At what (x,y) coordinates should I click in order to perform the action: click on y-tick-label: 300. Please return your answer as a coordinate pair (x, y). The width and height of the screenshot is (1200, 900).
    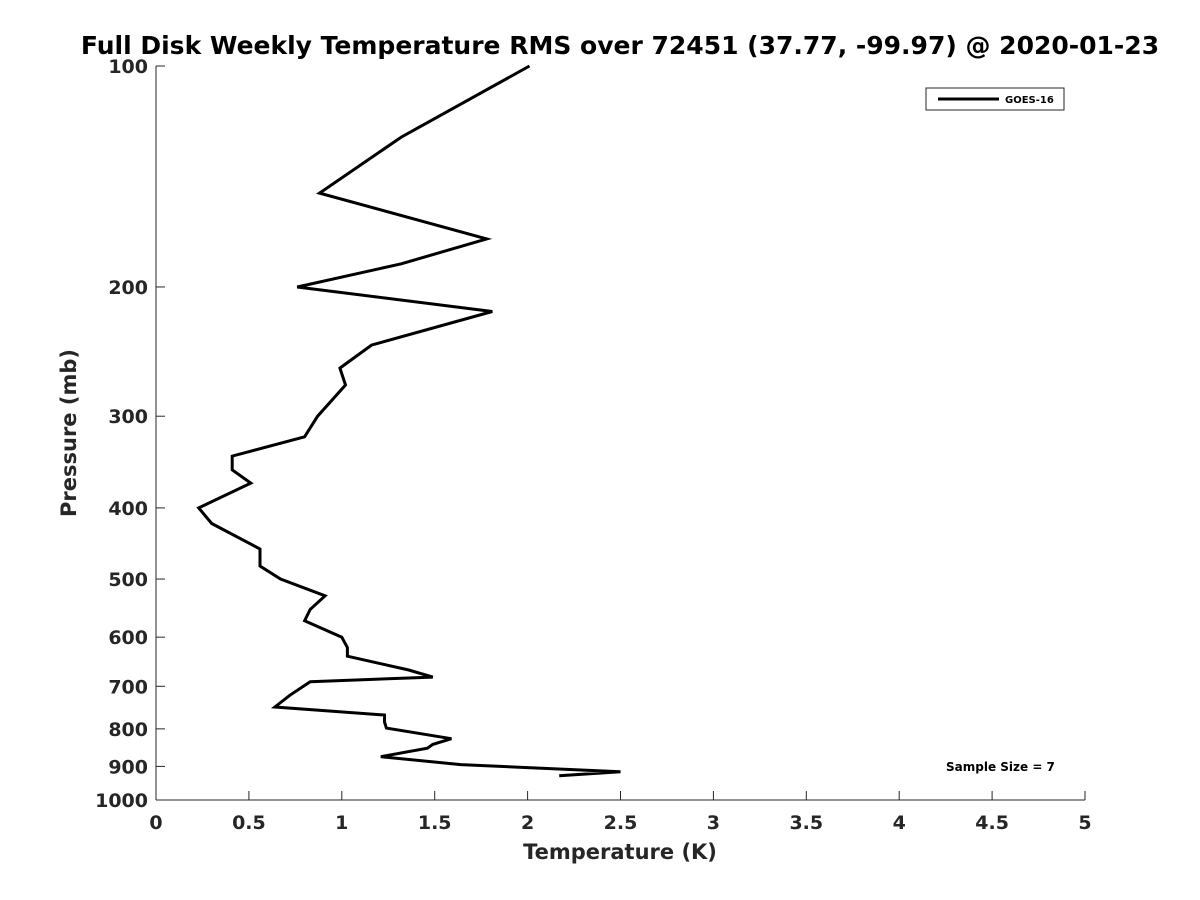
    Looking at the image, I should click on (128, 417).